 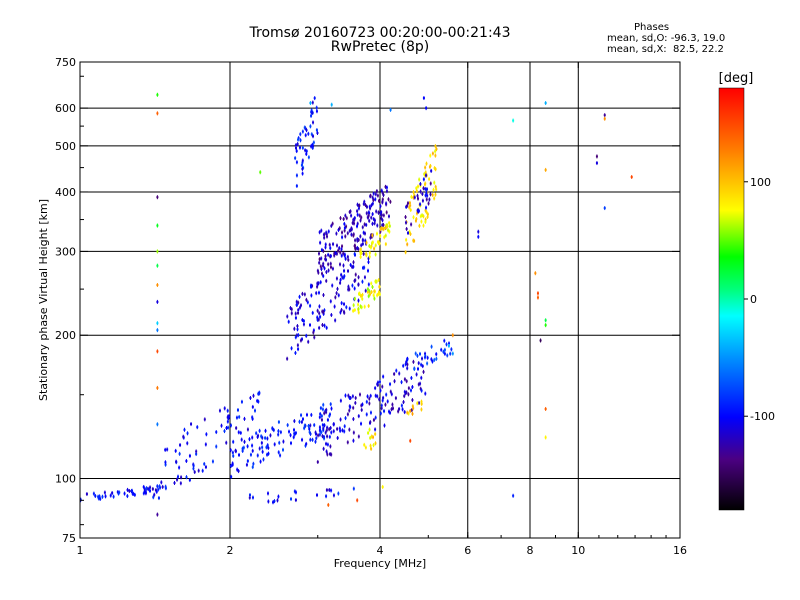 What do you see at coordinates (65, 251) in the screenshot?
I see `y-tick-label: 300` at bounding box center [65, 251].